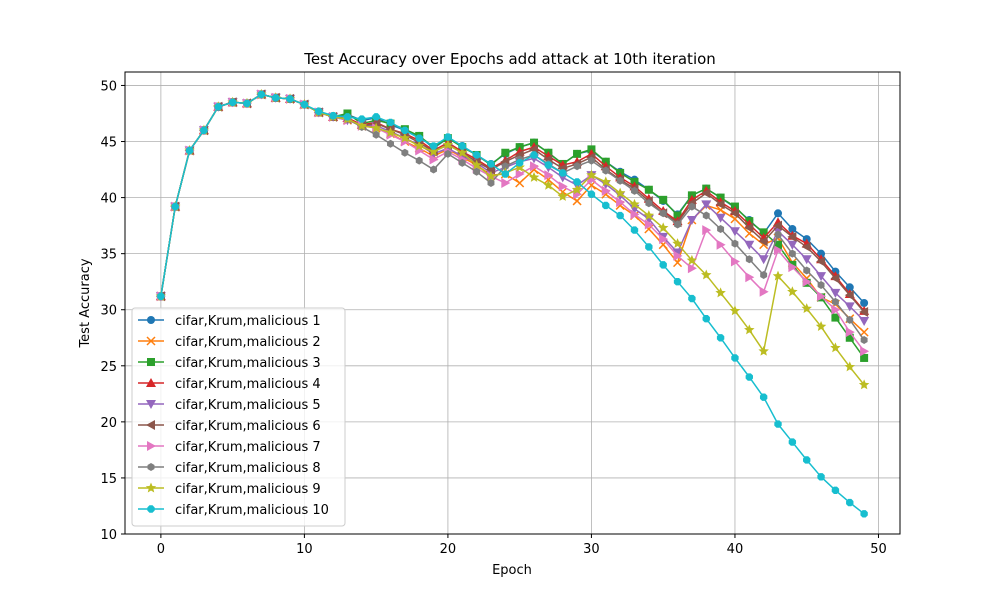 Image resolution: width=1000 pixels, height=600 pixels. I want to click on legend-label: cifar,Krum,malicious 4, so click(248, 384).